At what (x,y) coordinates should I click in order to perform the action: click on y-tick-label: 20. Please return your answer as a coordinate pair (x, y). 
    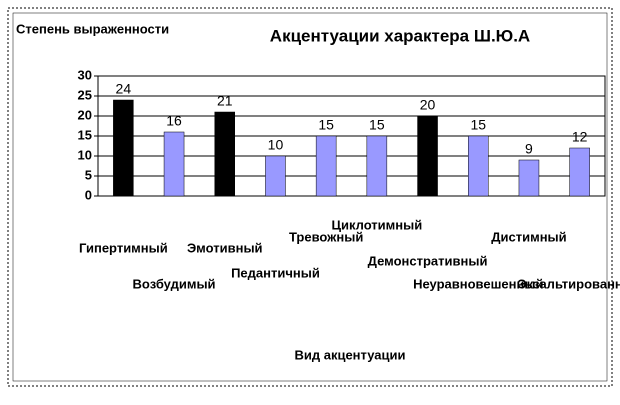
    Looking at the image, I should click on (85, 114).